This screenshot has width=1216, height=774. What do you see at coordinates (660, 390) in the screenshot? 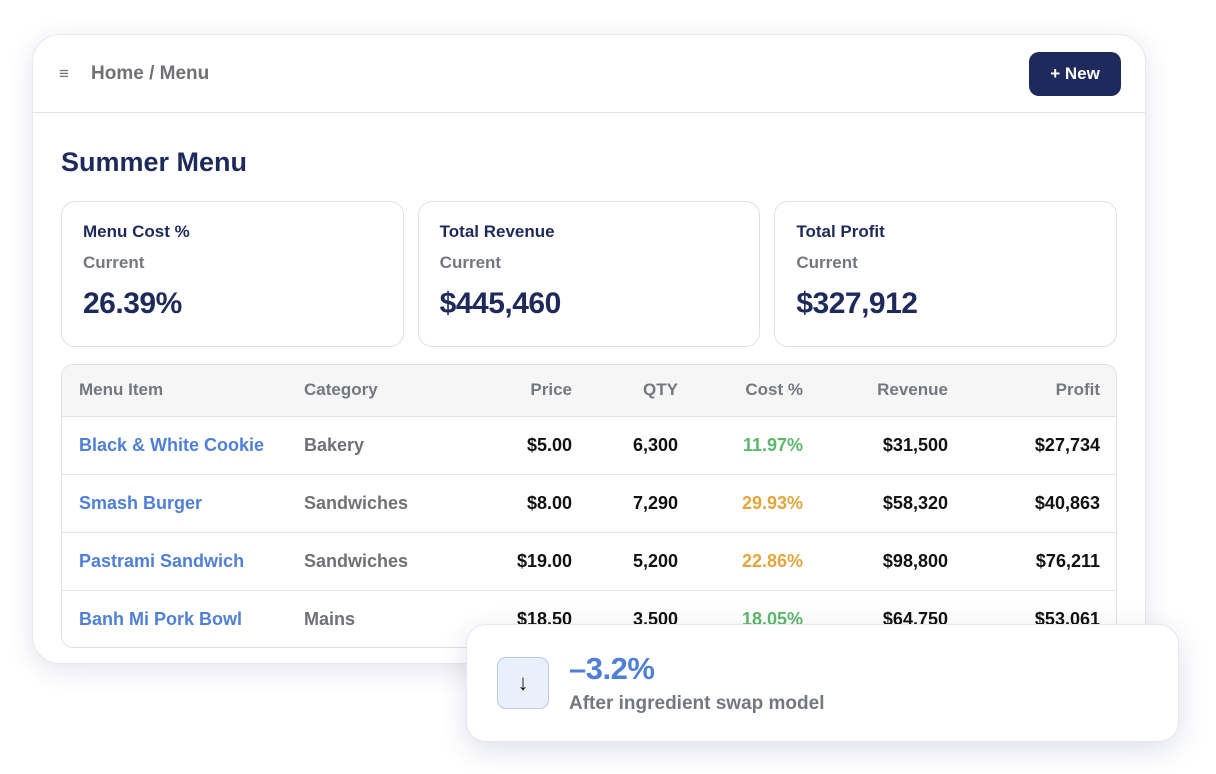
I see `column-header-qty: QTY` at bounding box center [660, 390].